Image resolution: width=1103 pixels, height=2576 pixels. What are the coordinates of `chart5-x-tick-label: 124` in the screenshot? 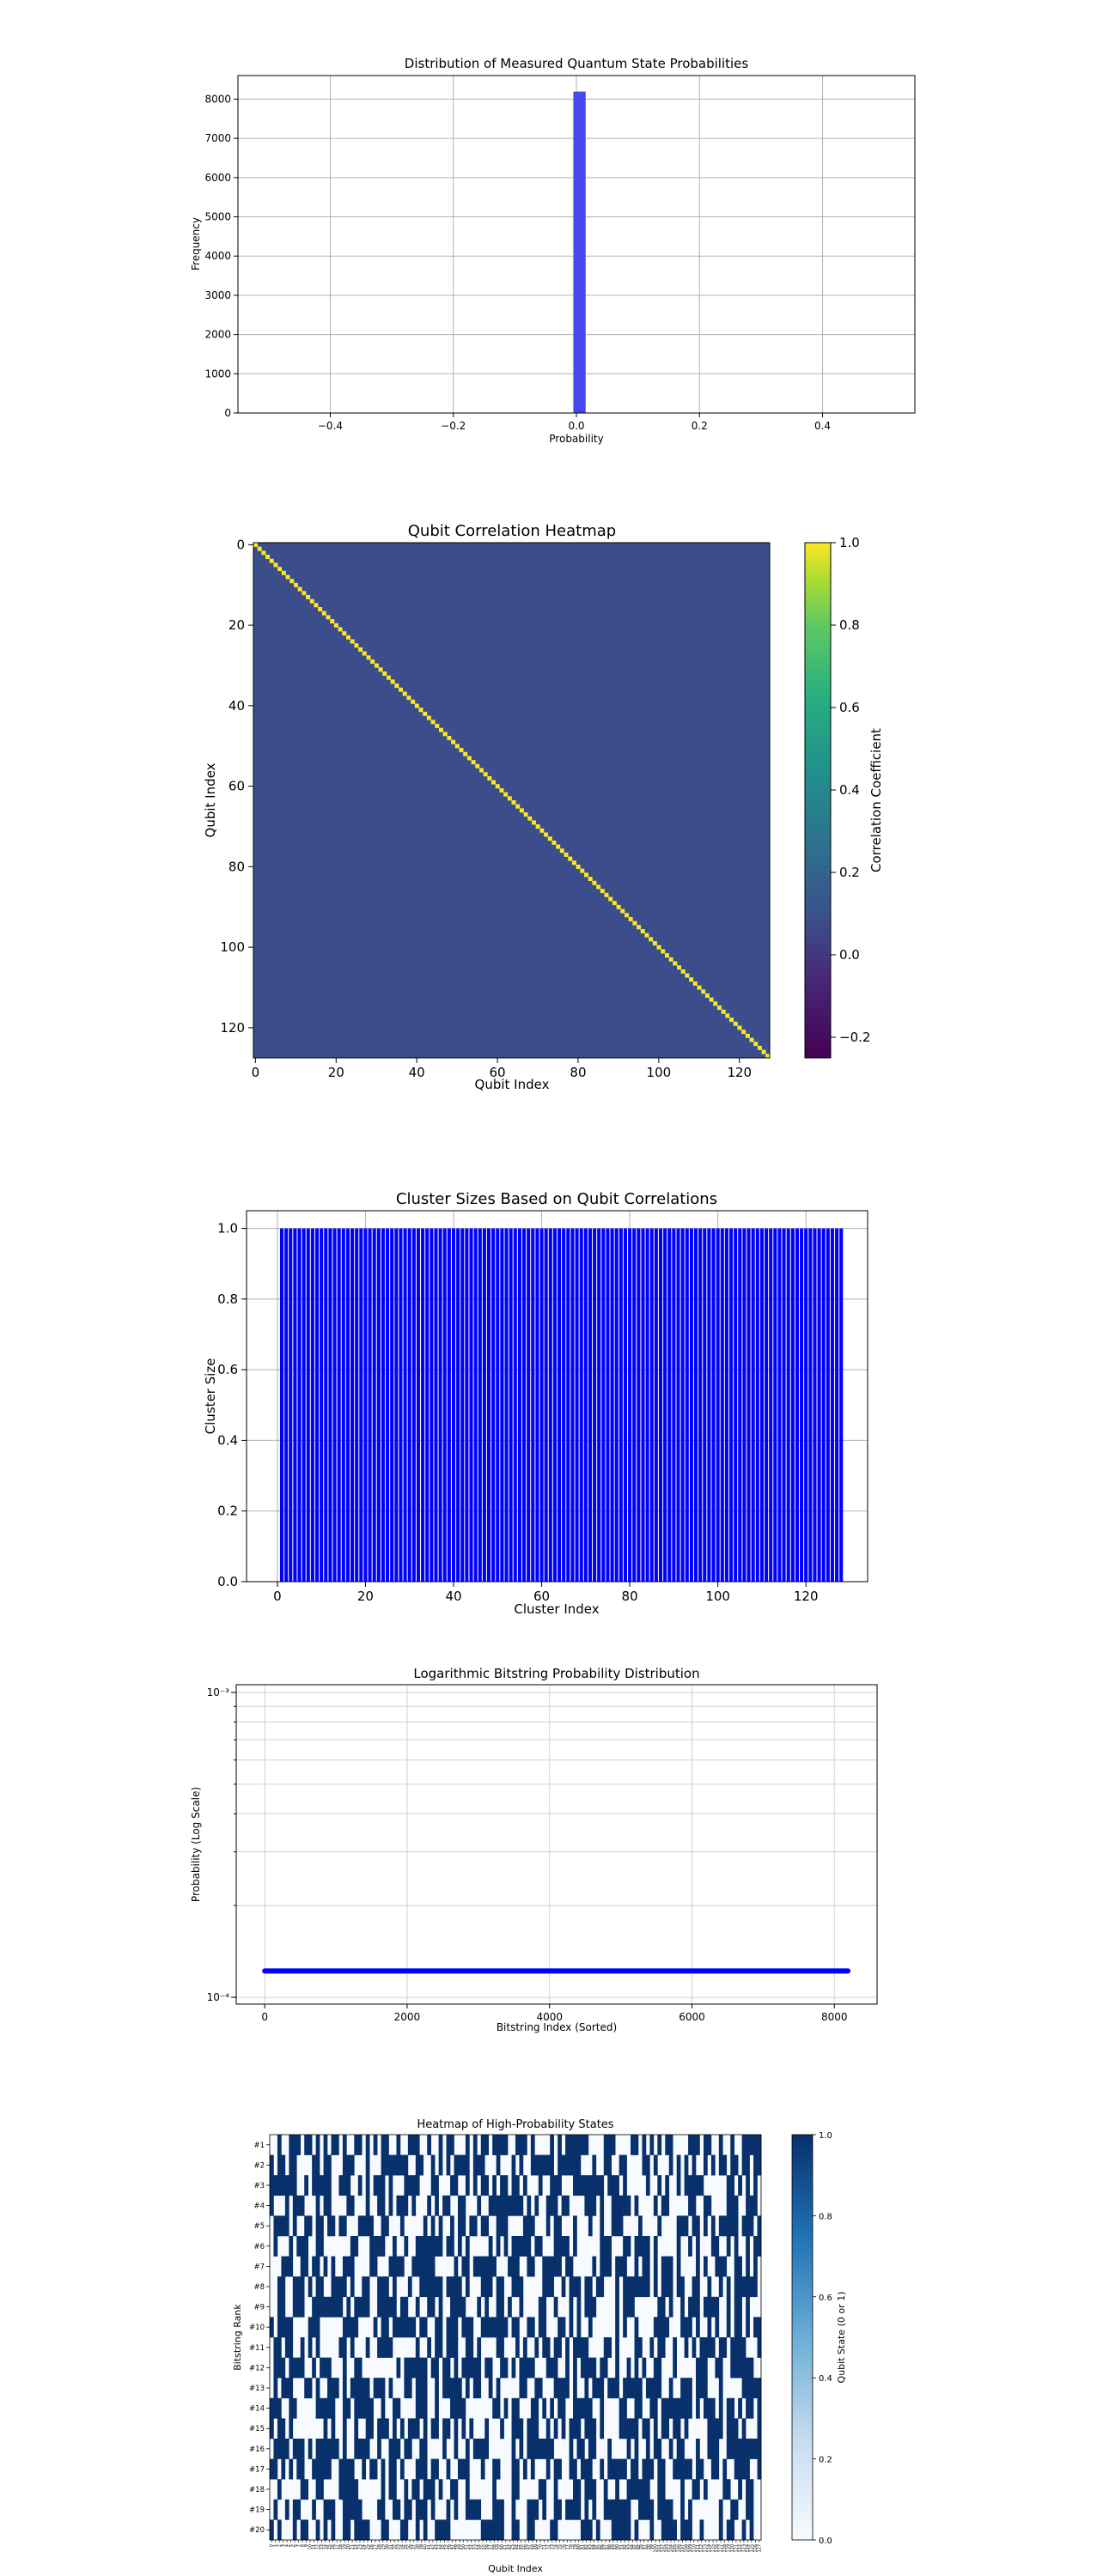 It's located at (748, 2548).